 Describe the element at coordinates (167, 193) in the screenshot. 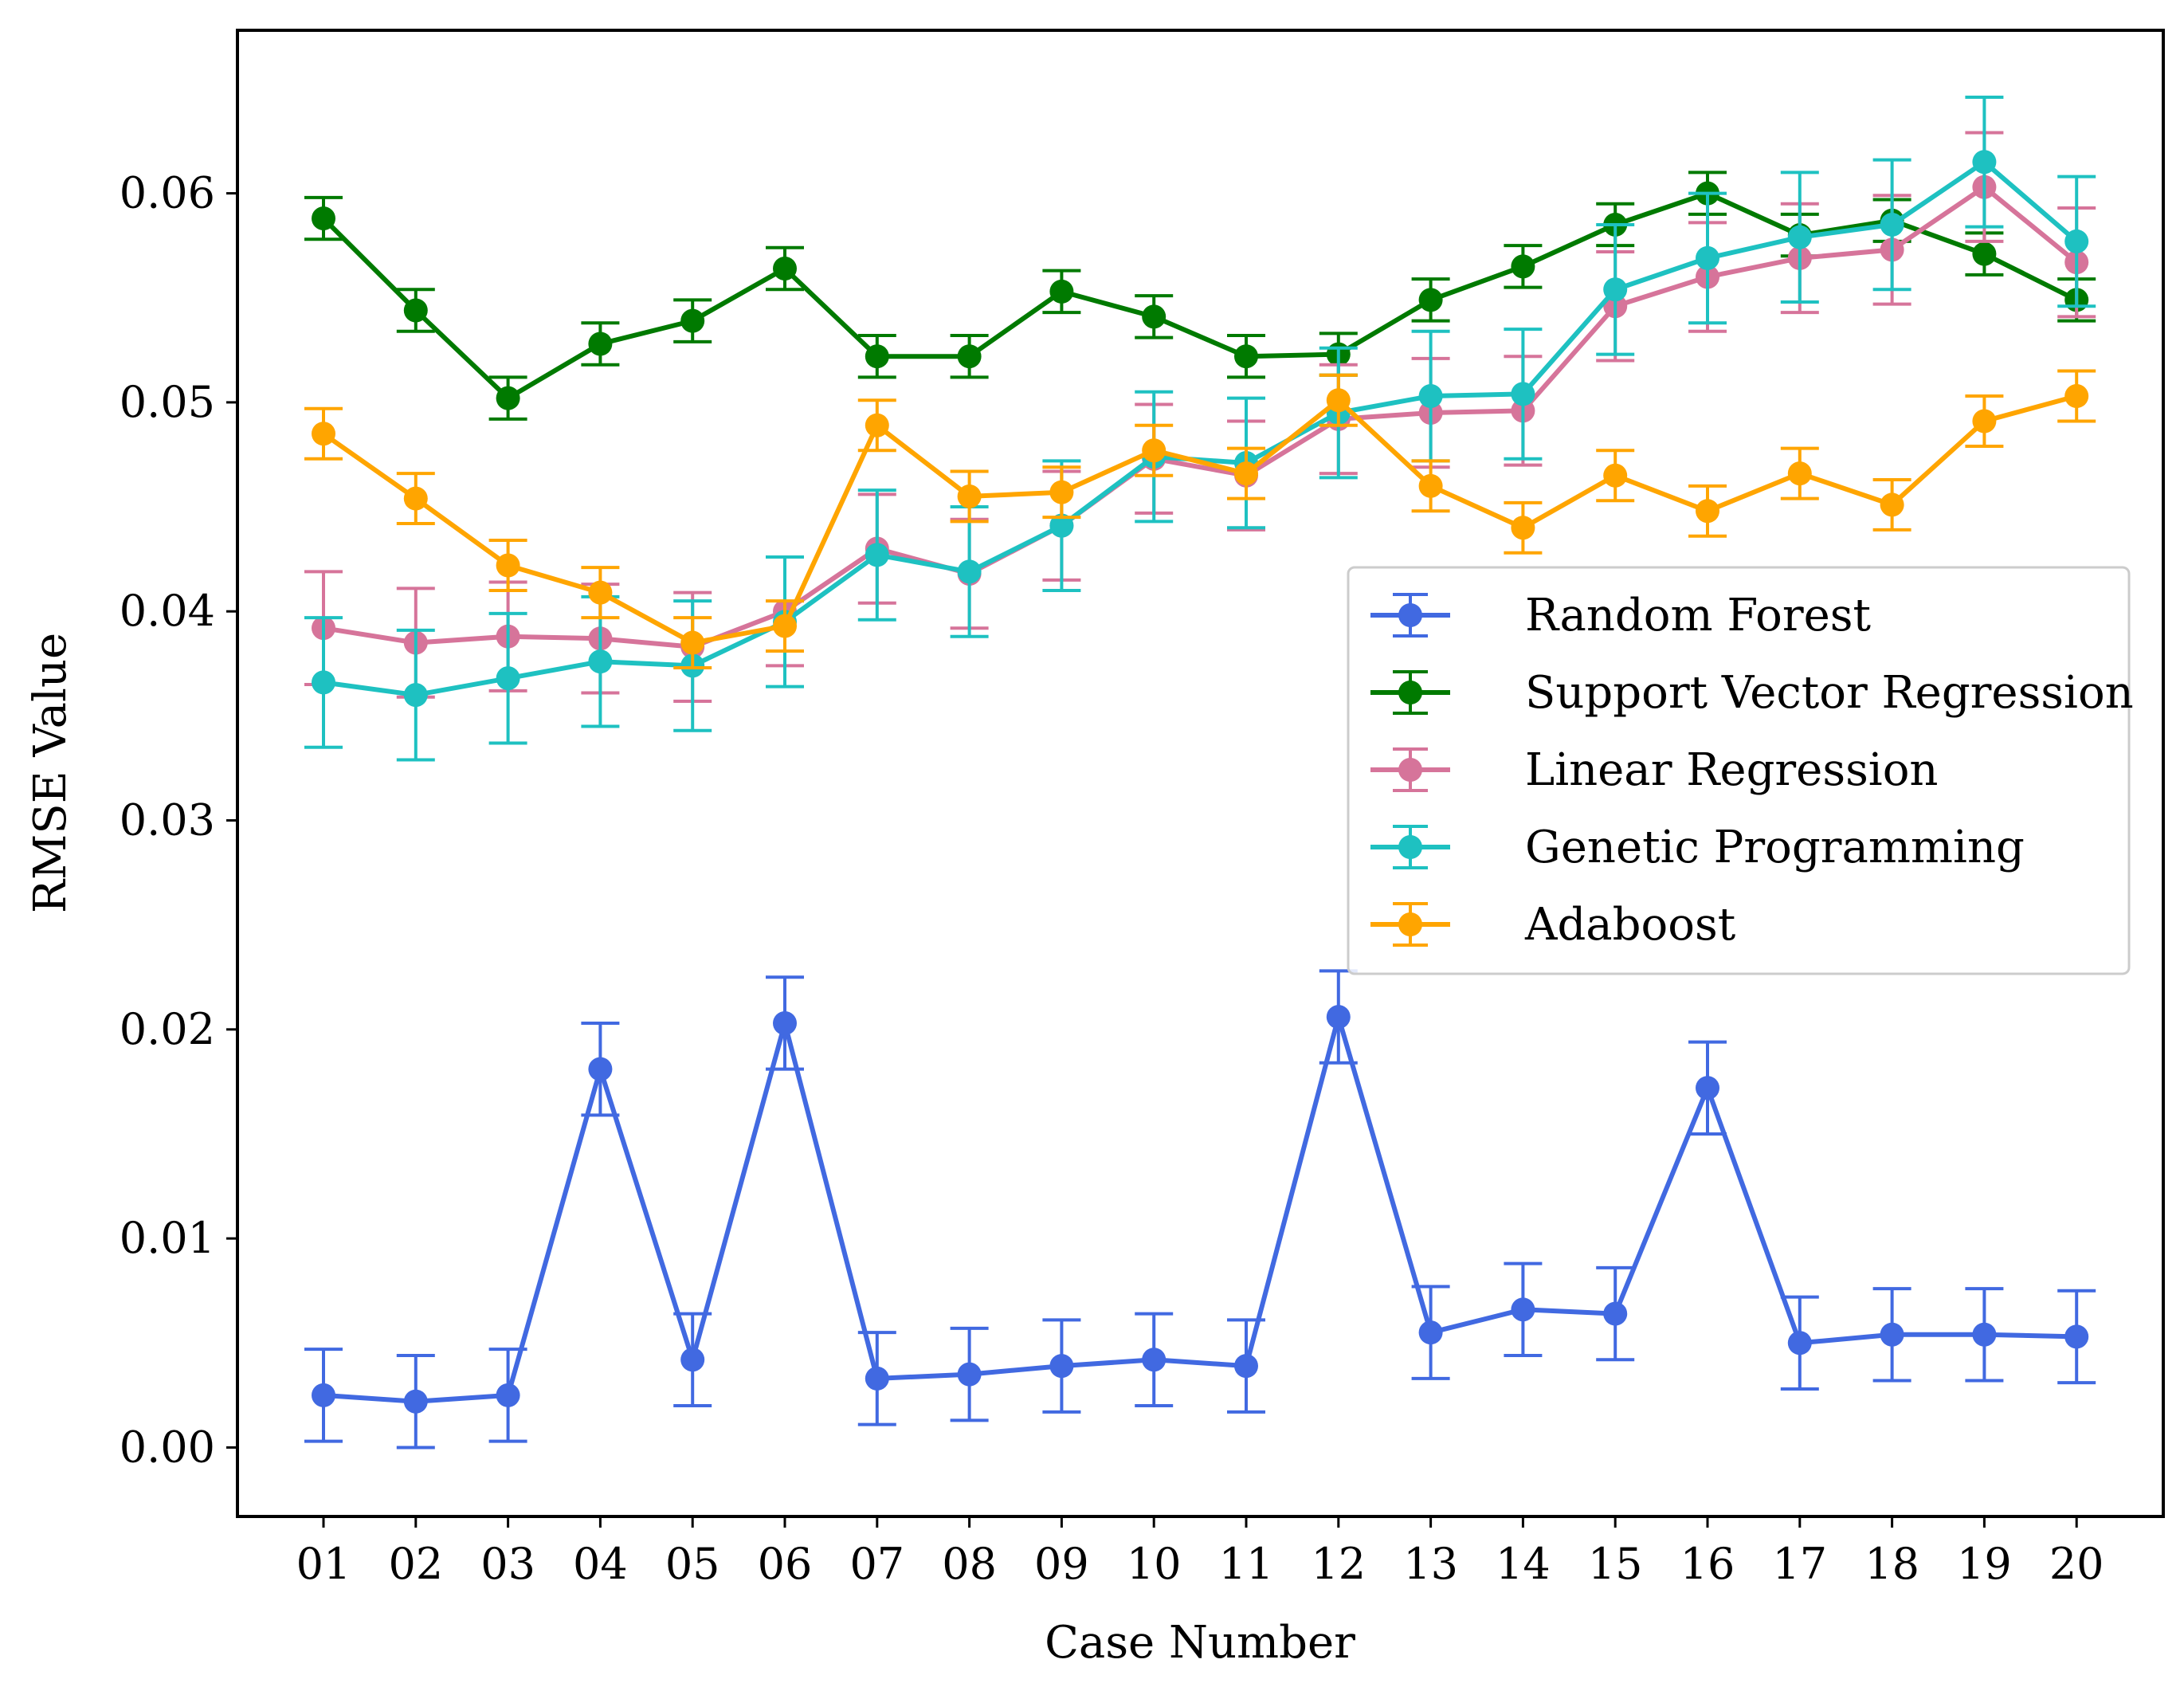

I see `y-tick-label: 0.06` at that location.